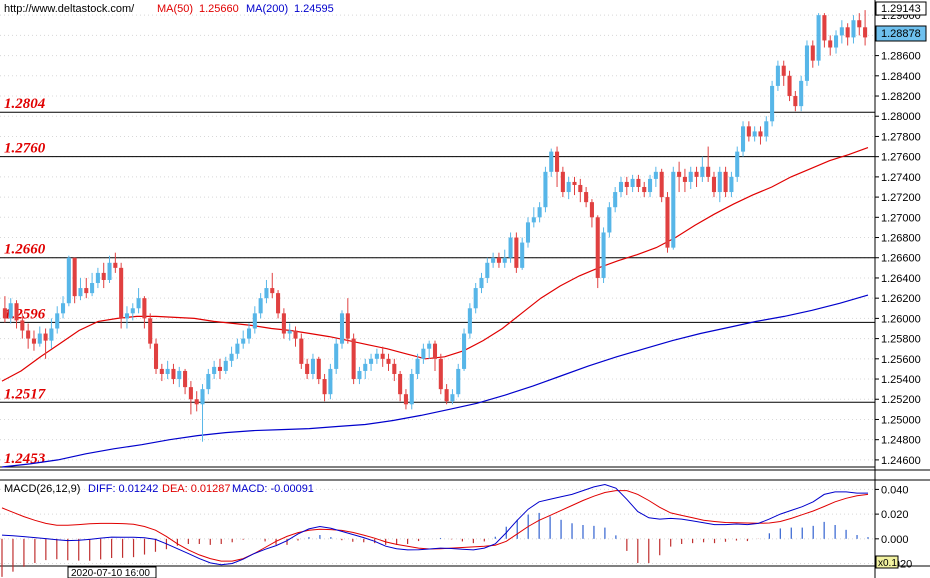 The width and height of the screenshot is (930, 578). I want to click on price-tick-label: 1.28200, so click(901, 97).